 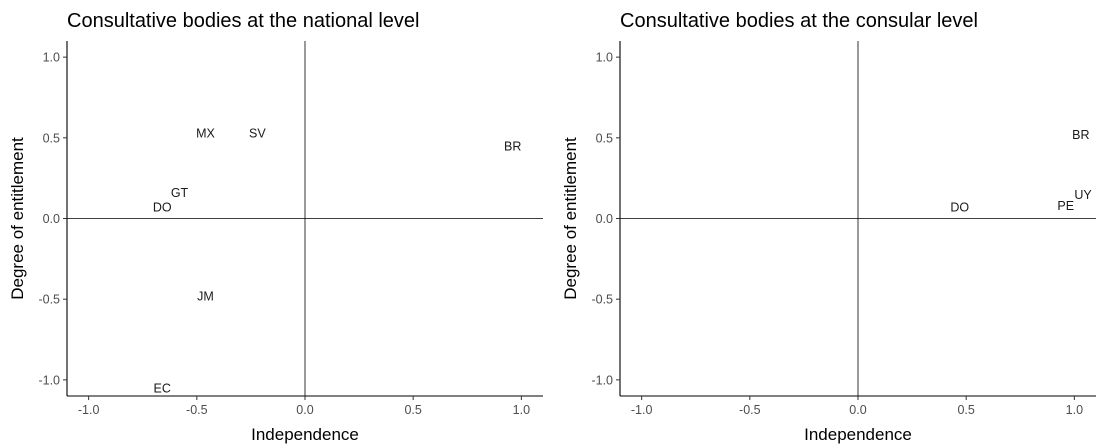 What do you see at coordinates (180, 193) in the screenshot?
I see `point-label-gt: GT` at bounding box center [180, 193].